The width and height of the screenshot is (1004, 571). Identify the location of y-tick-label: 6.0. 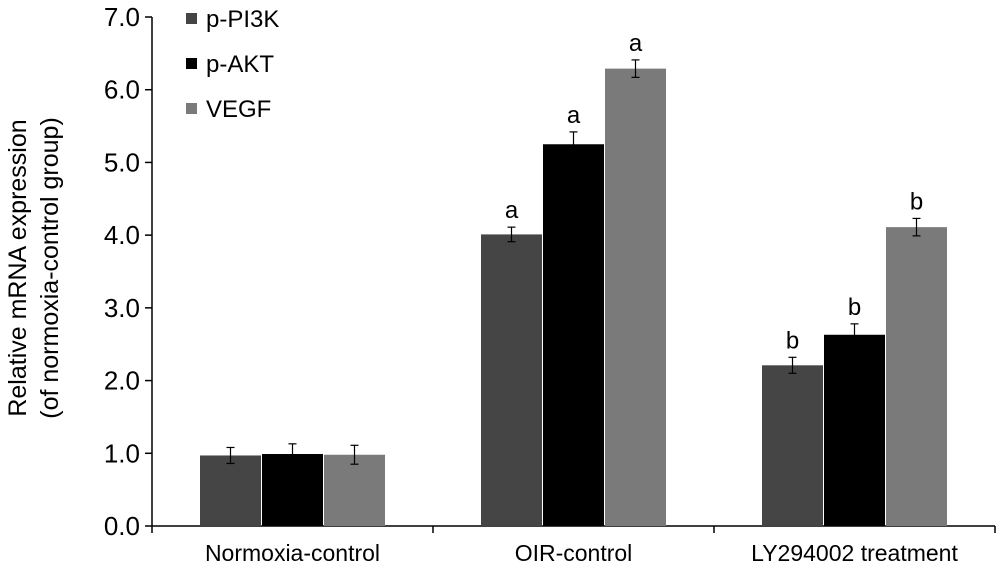
(122, 90).